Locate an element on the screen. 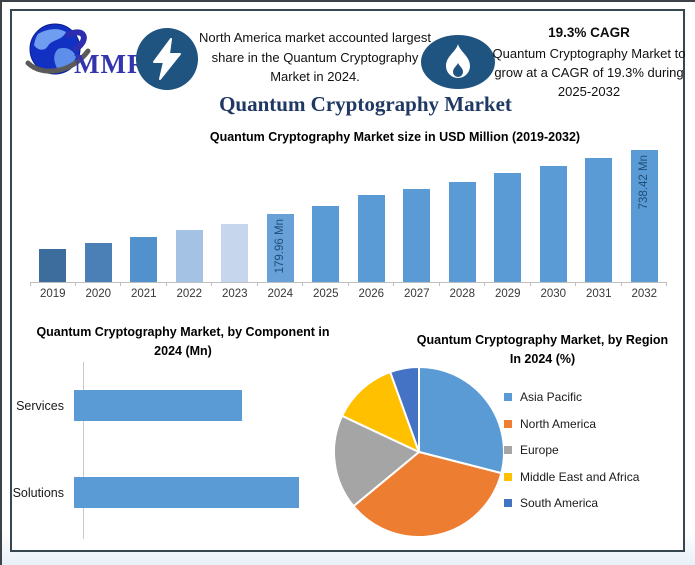 The height and width of the screenshot is (565, 695). bar-column-2020: 2020 is located at coordinates (99, 221).